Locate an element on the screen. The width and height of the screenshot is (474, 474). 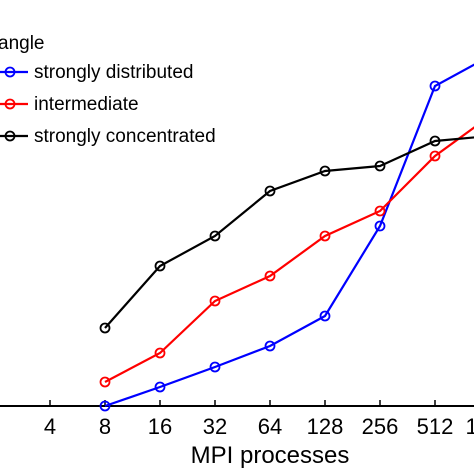
x-axis-title: MPI processes is located at coordinates (270, 455).